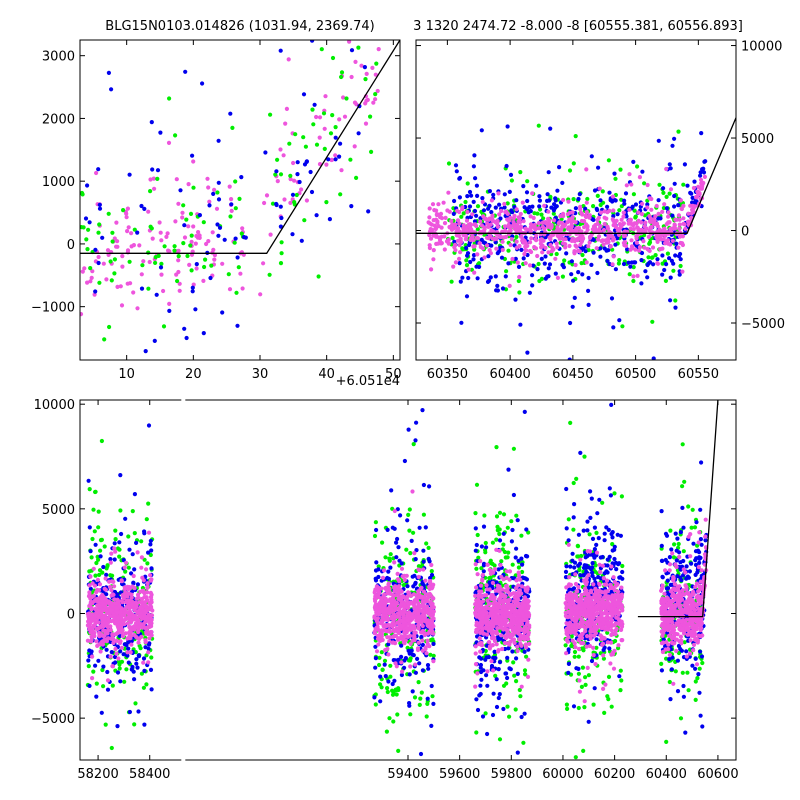  Describe the element at coordinates (576, 238) in the screenshot. I see `panel-top-right-marks` at that location.